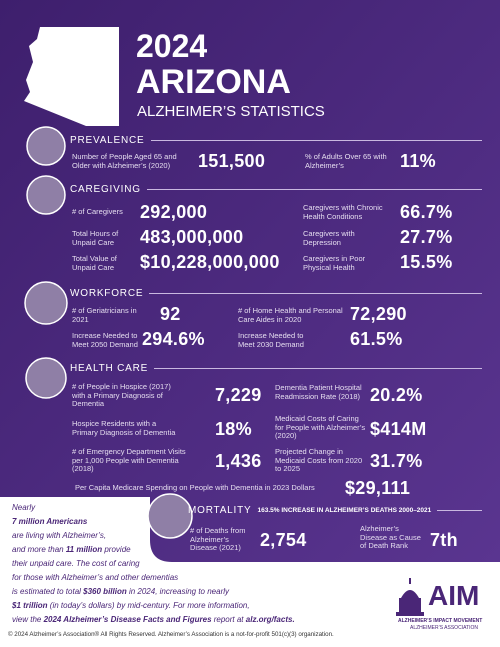 The height and width of the screenshot is (647, 500). What do you see at coordinates (107, 293) in the screenshot?
I see `section-title: WORKFORCE` at bounding box center [107, 293].